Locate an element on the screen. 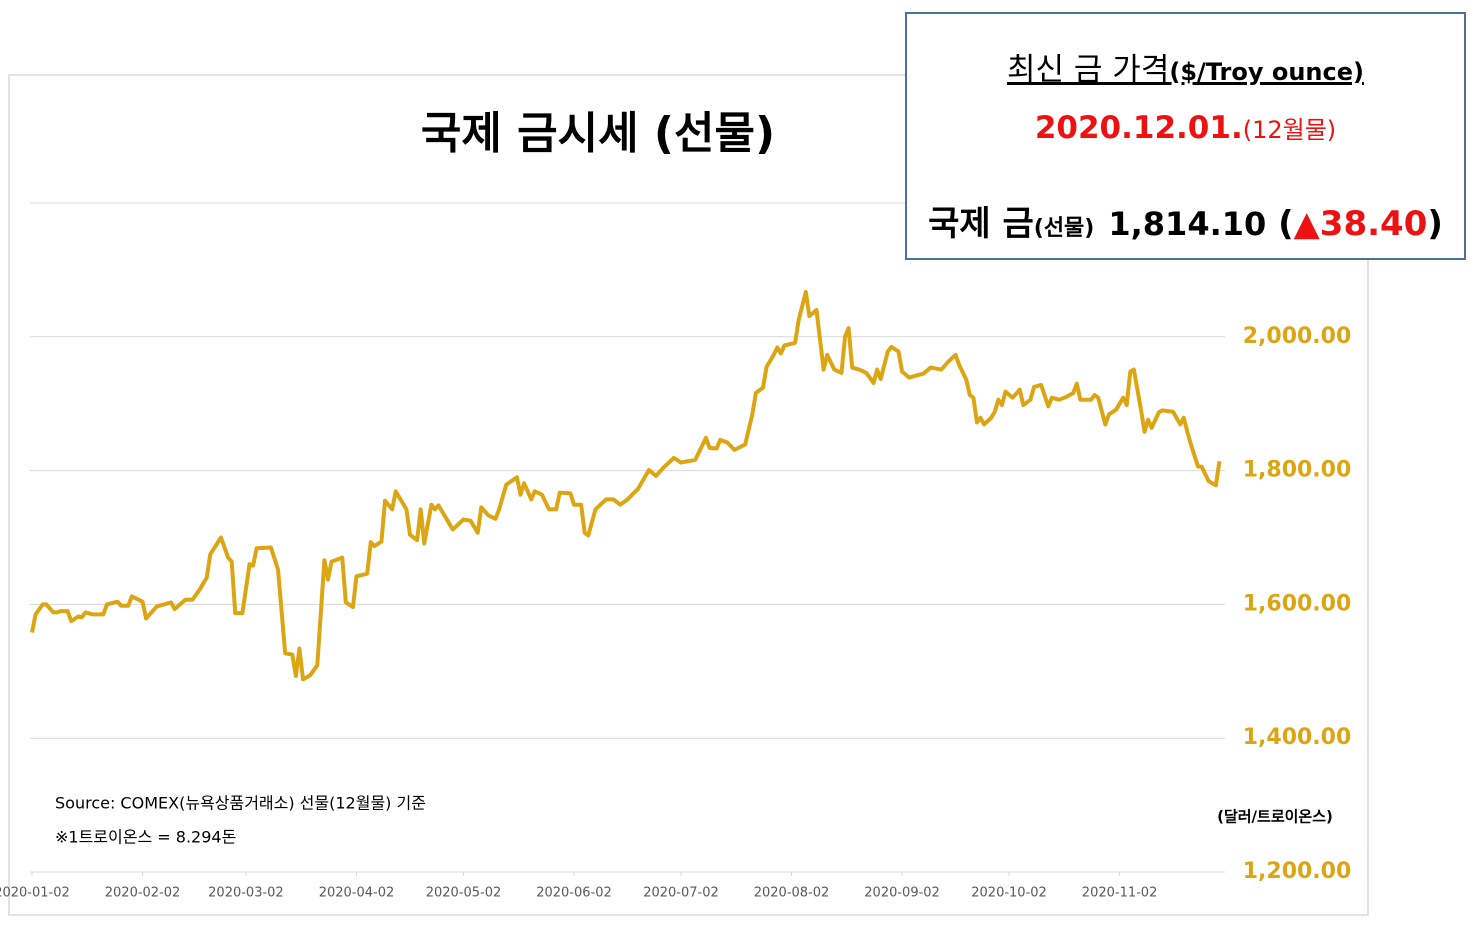  price-label: 국제 금 is located at coordinates (981, 224).